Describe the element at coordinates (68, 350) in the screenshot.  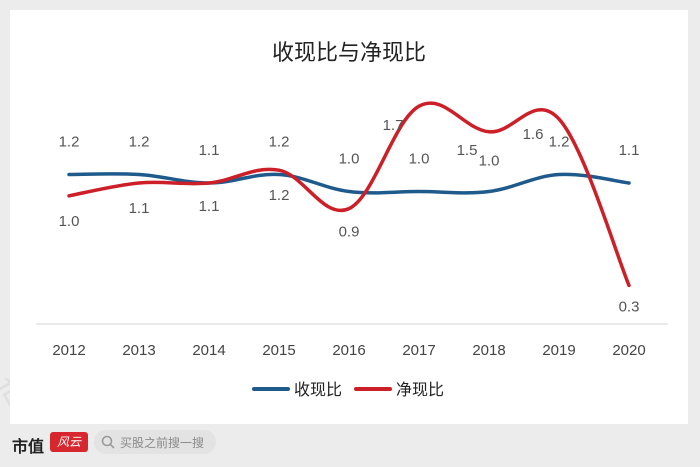
I see `x-tick-label: 2012` at that location.